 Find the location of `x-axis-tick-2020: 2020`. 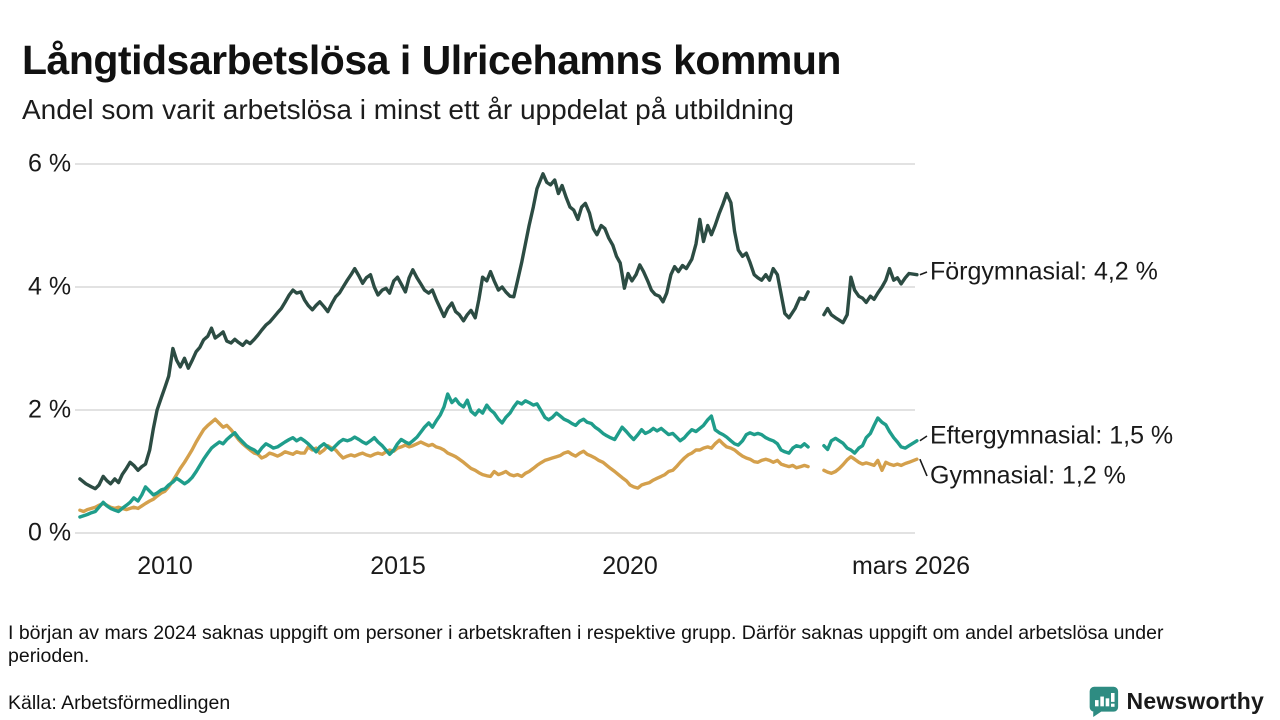

x-axis-tick-2020: 2020 is located at coordinates (630, 566).